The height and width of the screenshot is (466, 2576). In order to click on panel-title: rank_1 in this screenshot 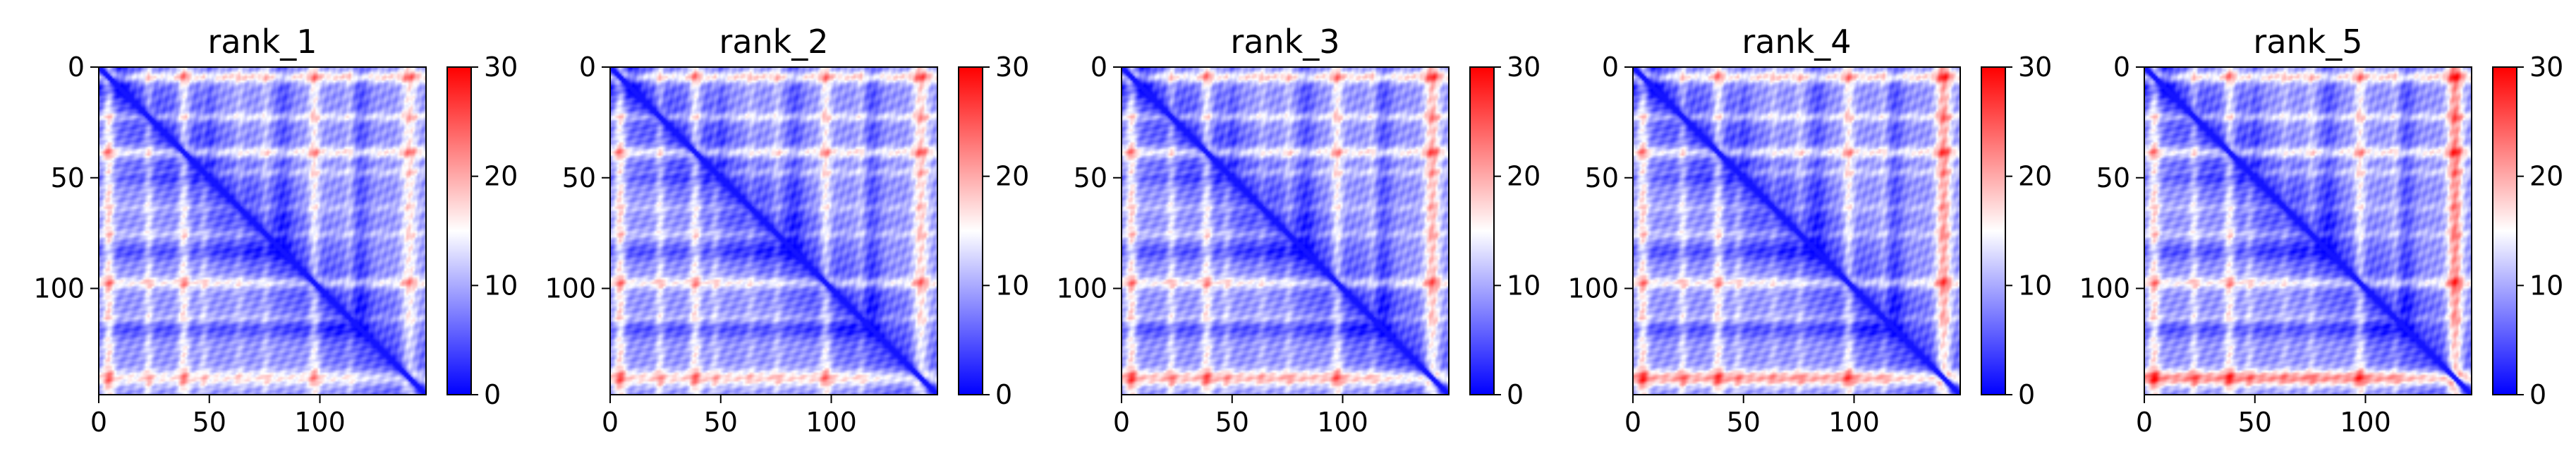, I will do `click(262, 42)`.